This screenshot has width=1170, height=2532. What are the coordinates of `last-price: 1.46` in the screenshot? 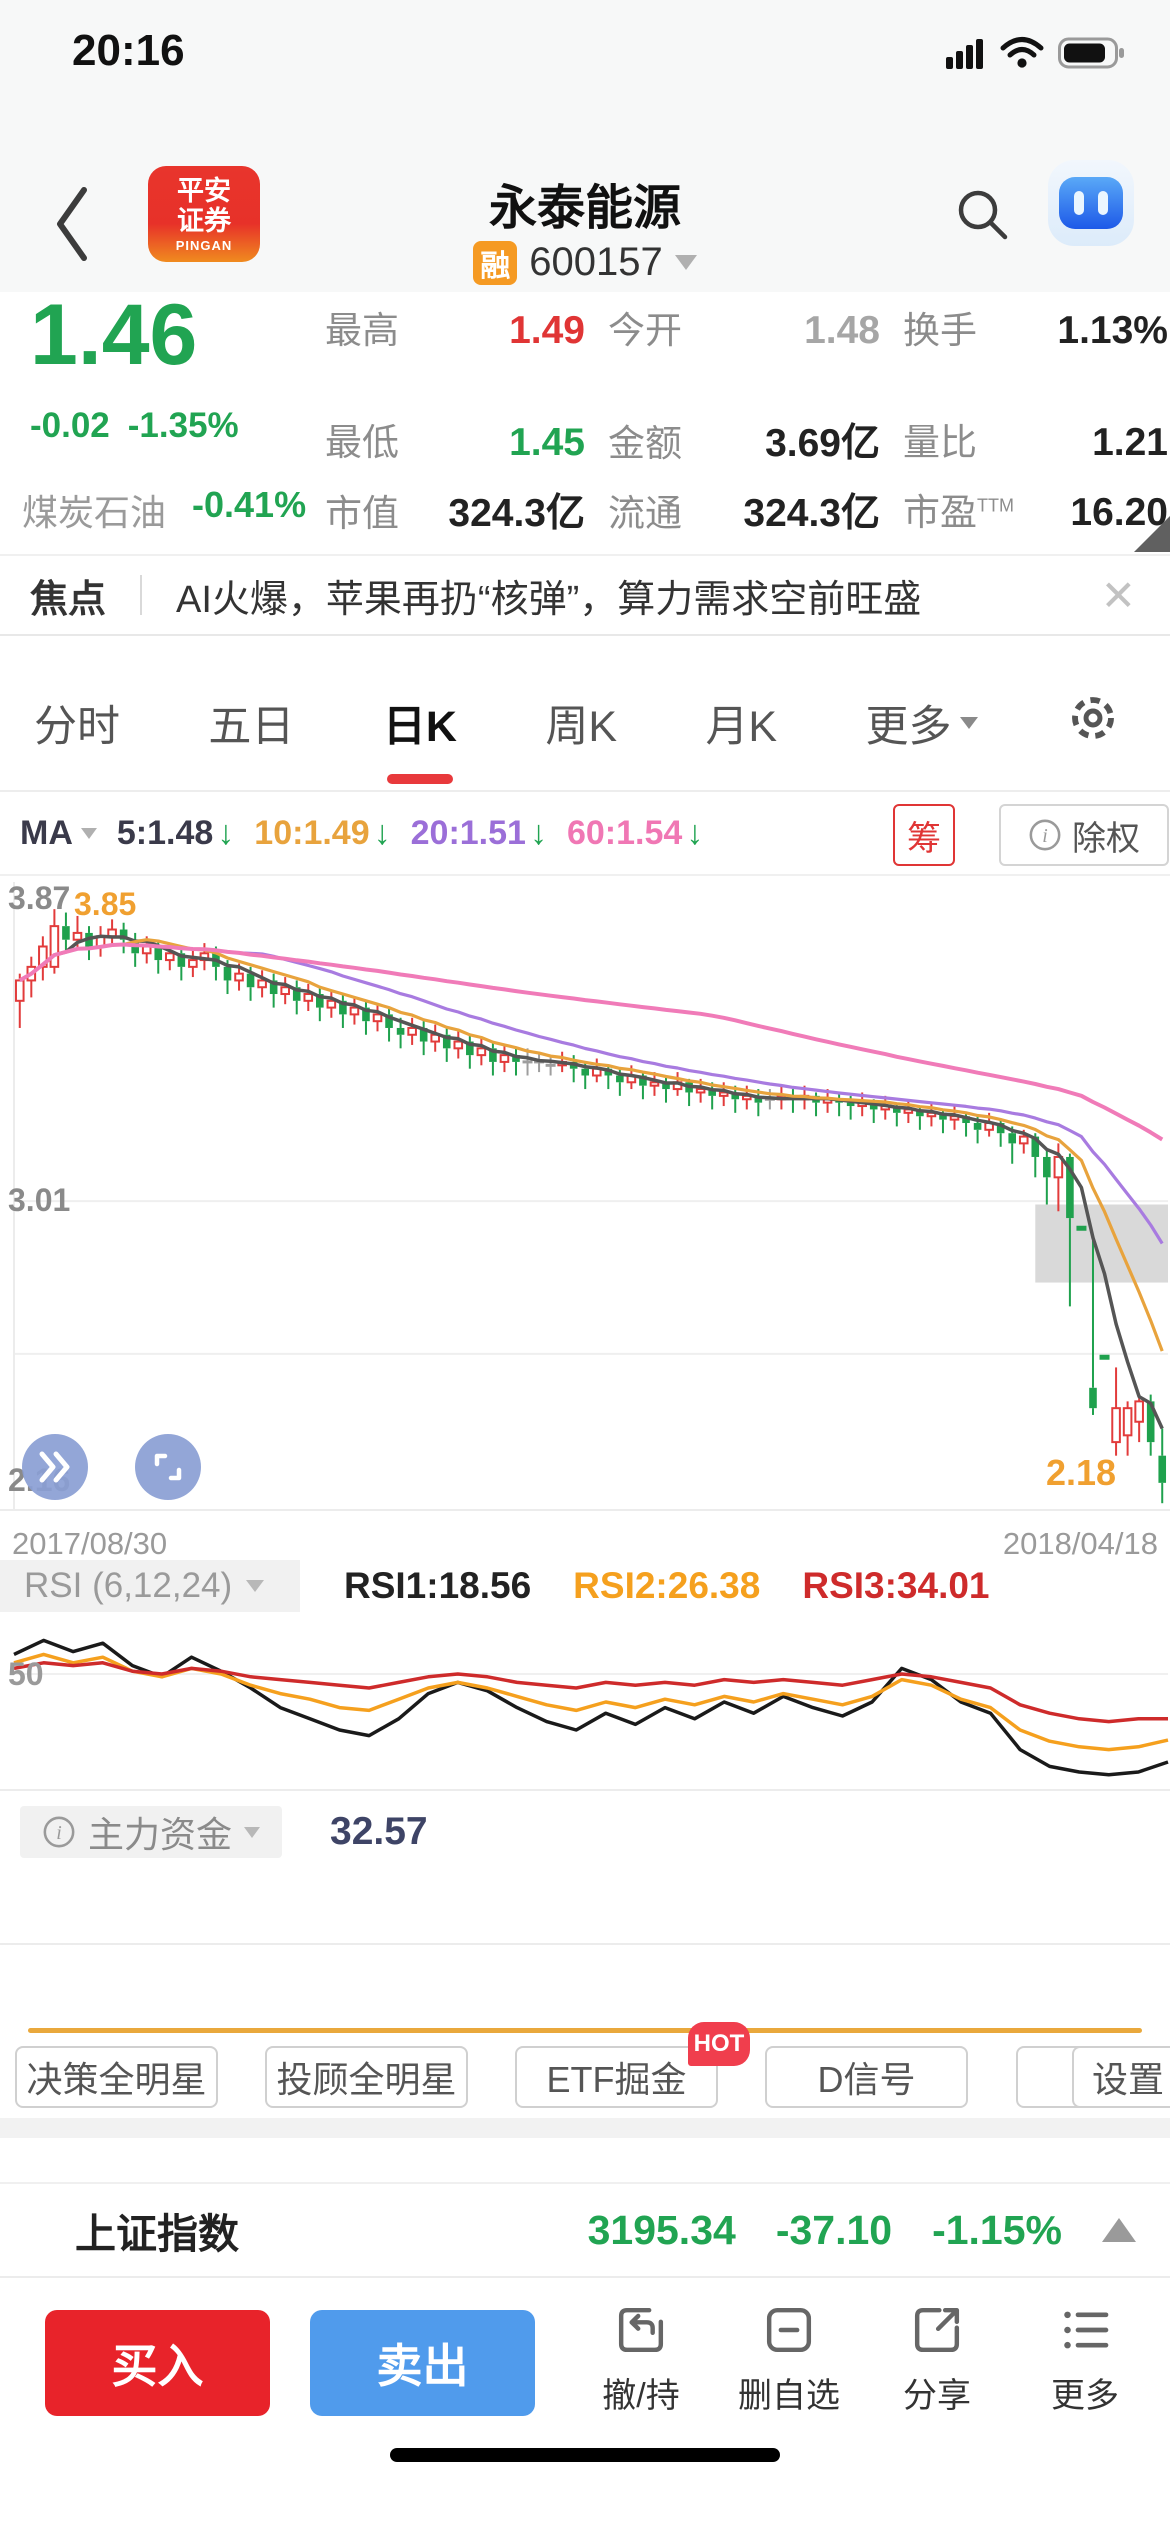 It's located at (114, 335).